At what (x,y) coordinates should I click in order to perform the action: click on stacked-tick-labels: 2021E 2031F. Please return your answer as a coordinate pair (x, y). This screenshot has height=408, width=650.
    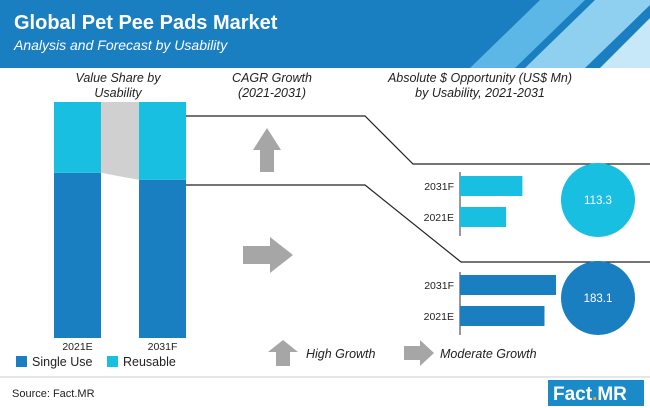
    Looking at the image, I should click on (119, 347).